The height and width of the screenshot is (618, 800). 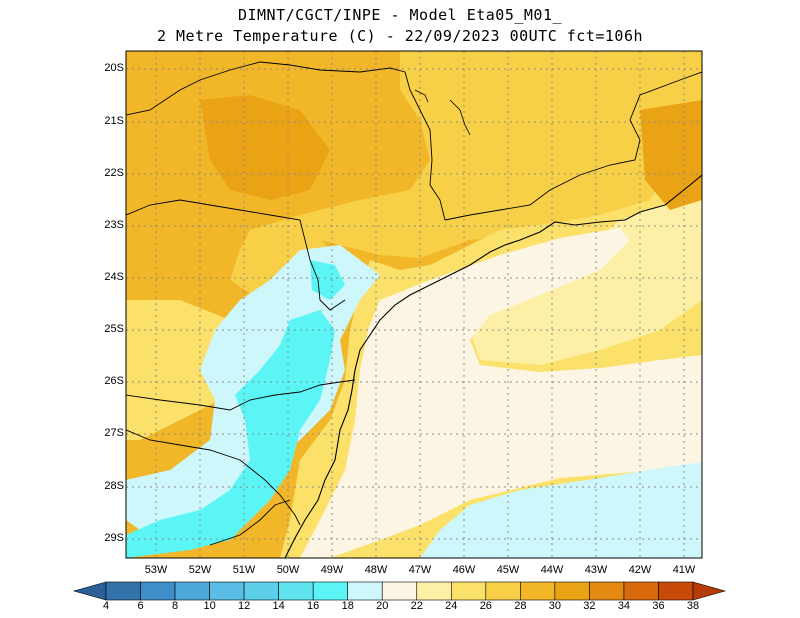 What do you see at coordinates (382, 606) in the screenshot?
I see `colorbar-tick-label: 20` at bounding box center [382, 606].